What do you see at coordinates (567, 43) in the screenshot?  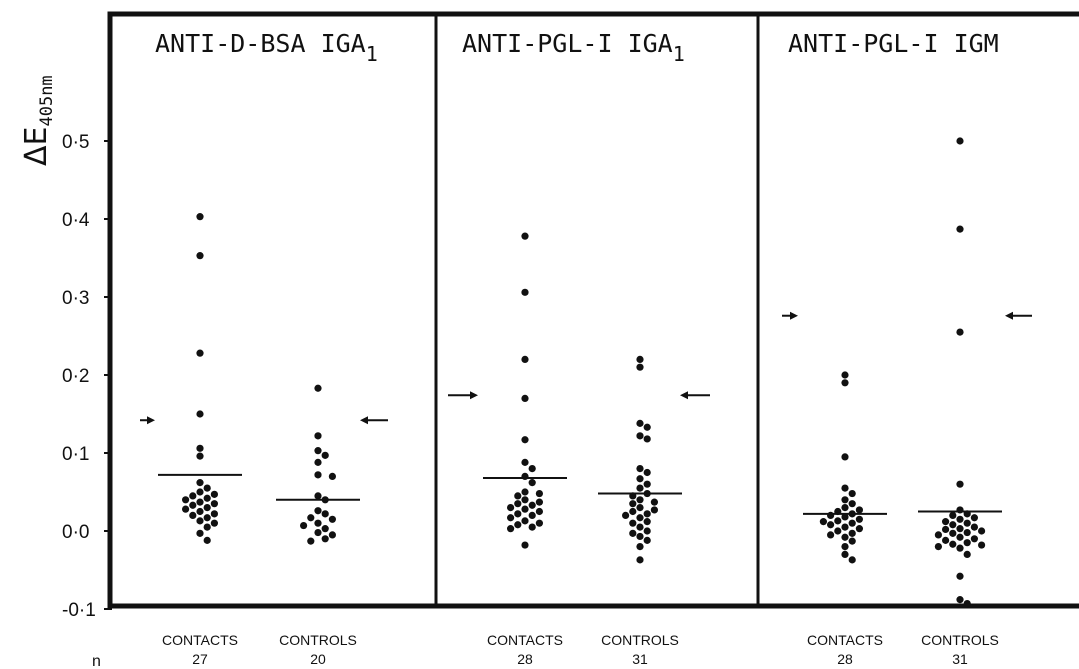 I see `panel-title-text: ANTI-PGL-I IGA` at bounding box center [567, 43].